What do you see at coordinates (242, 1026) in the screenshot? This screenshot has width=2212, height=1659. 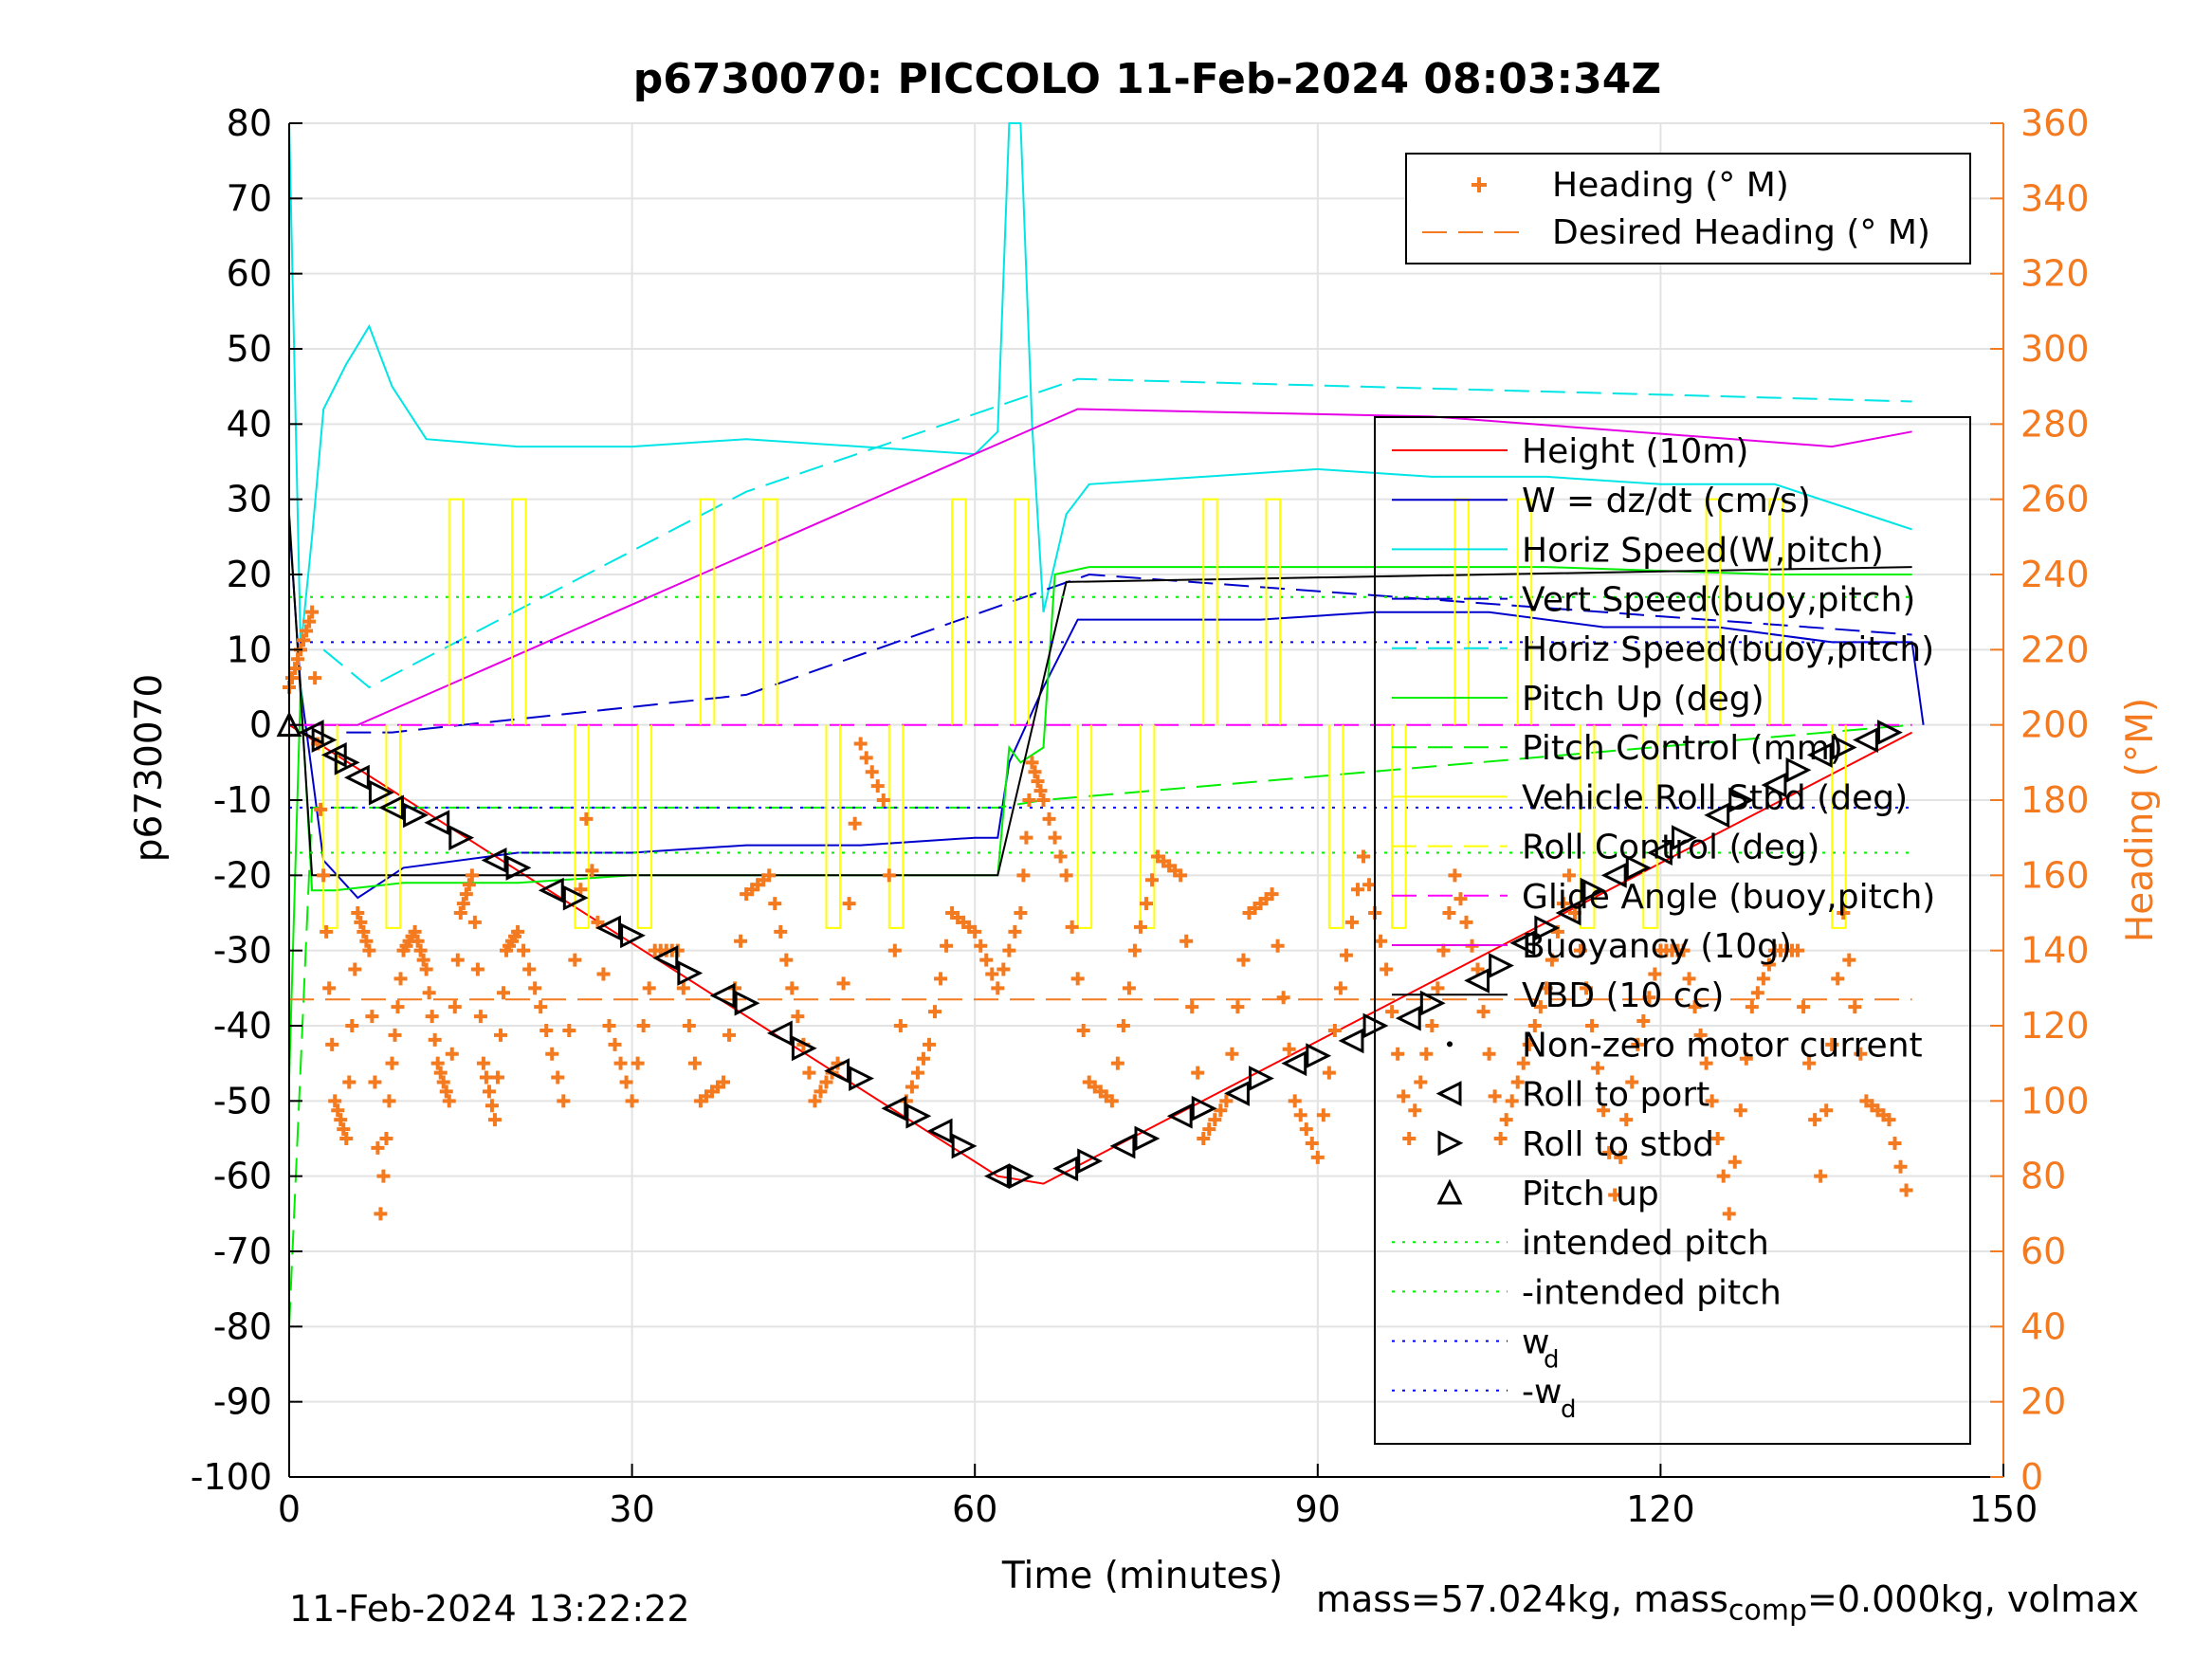 I see `y-tick-label-left: -40` at bounding box center [242, 1026].